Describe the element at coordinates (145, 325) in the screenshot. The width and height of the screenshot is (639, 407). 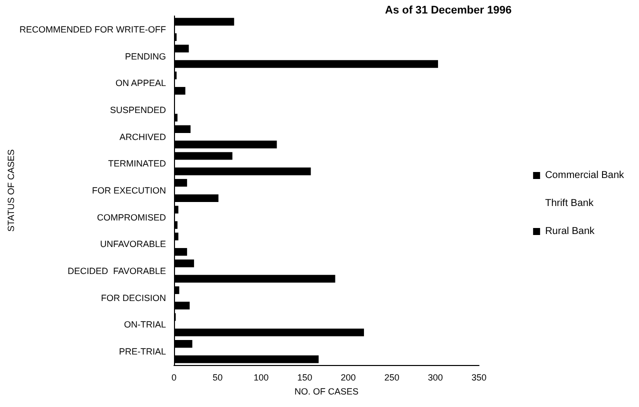
I see `y-tick-label: ON-TRIAL` at that location.